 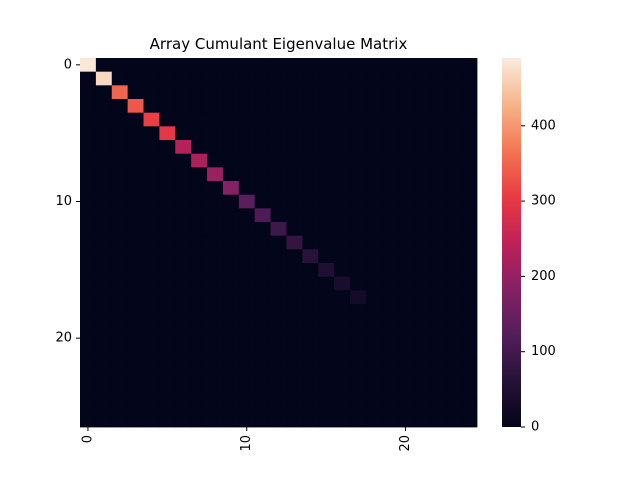 What do you see at coordinates (67, 201) in the screenshot?
I see `y-axis: 0 10 20` at bounding box center [67, 201].